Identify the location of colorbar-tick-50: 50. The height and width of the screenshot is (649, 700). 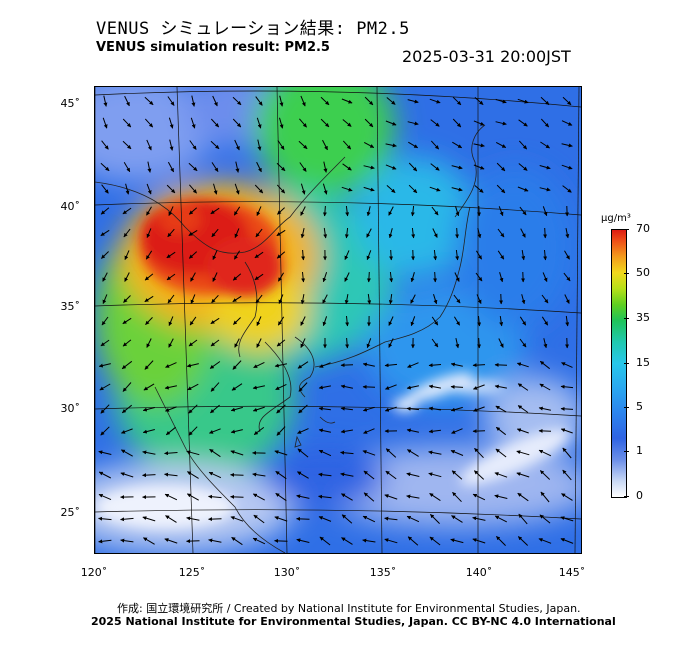
(643, 272).